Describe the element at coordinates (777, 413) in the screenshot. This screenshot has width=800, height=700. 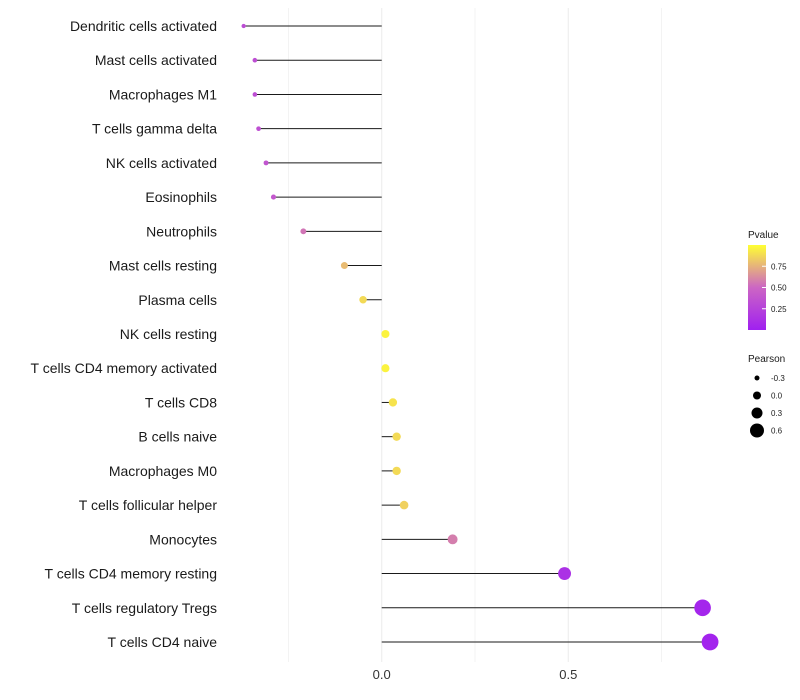
I see `pearson-legend-label: 0.3` at that location.